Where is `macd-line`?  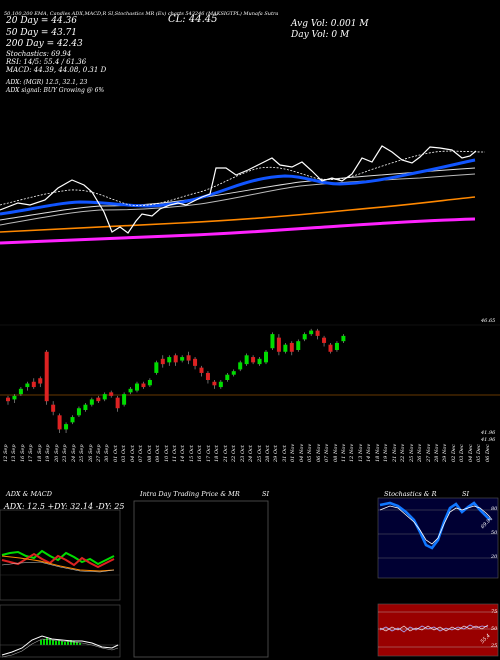 macd-line is located at coordinates (60, 645).